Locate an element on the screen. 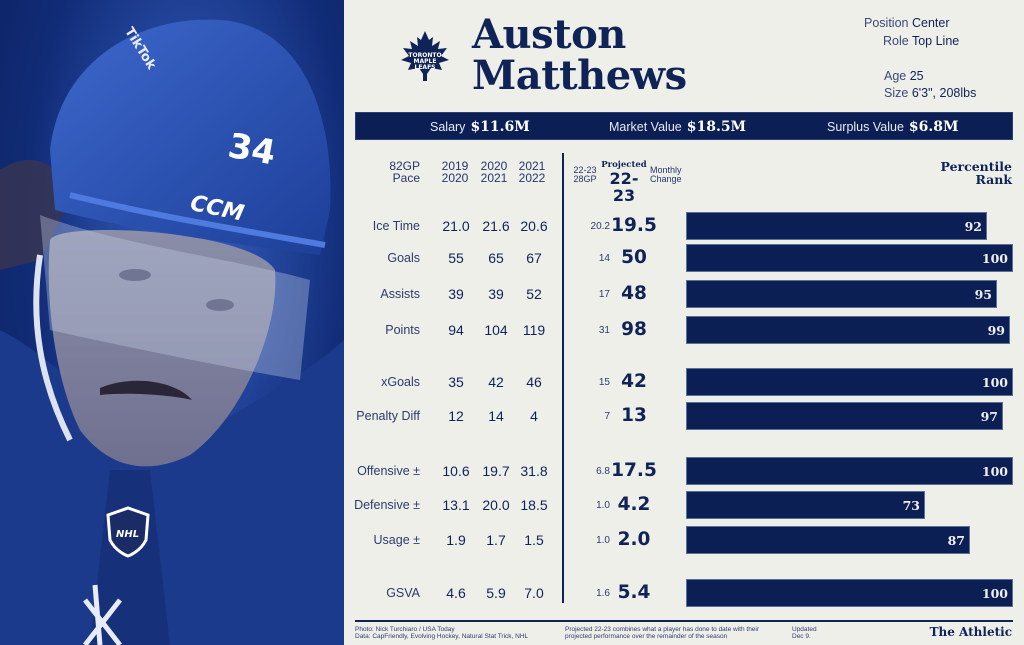 Image resolution: width=1024 pixels, height=645 pixels. role-label: Role is located at coordinates (896, 41).